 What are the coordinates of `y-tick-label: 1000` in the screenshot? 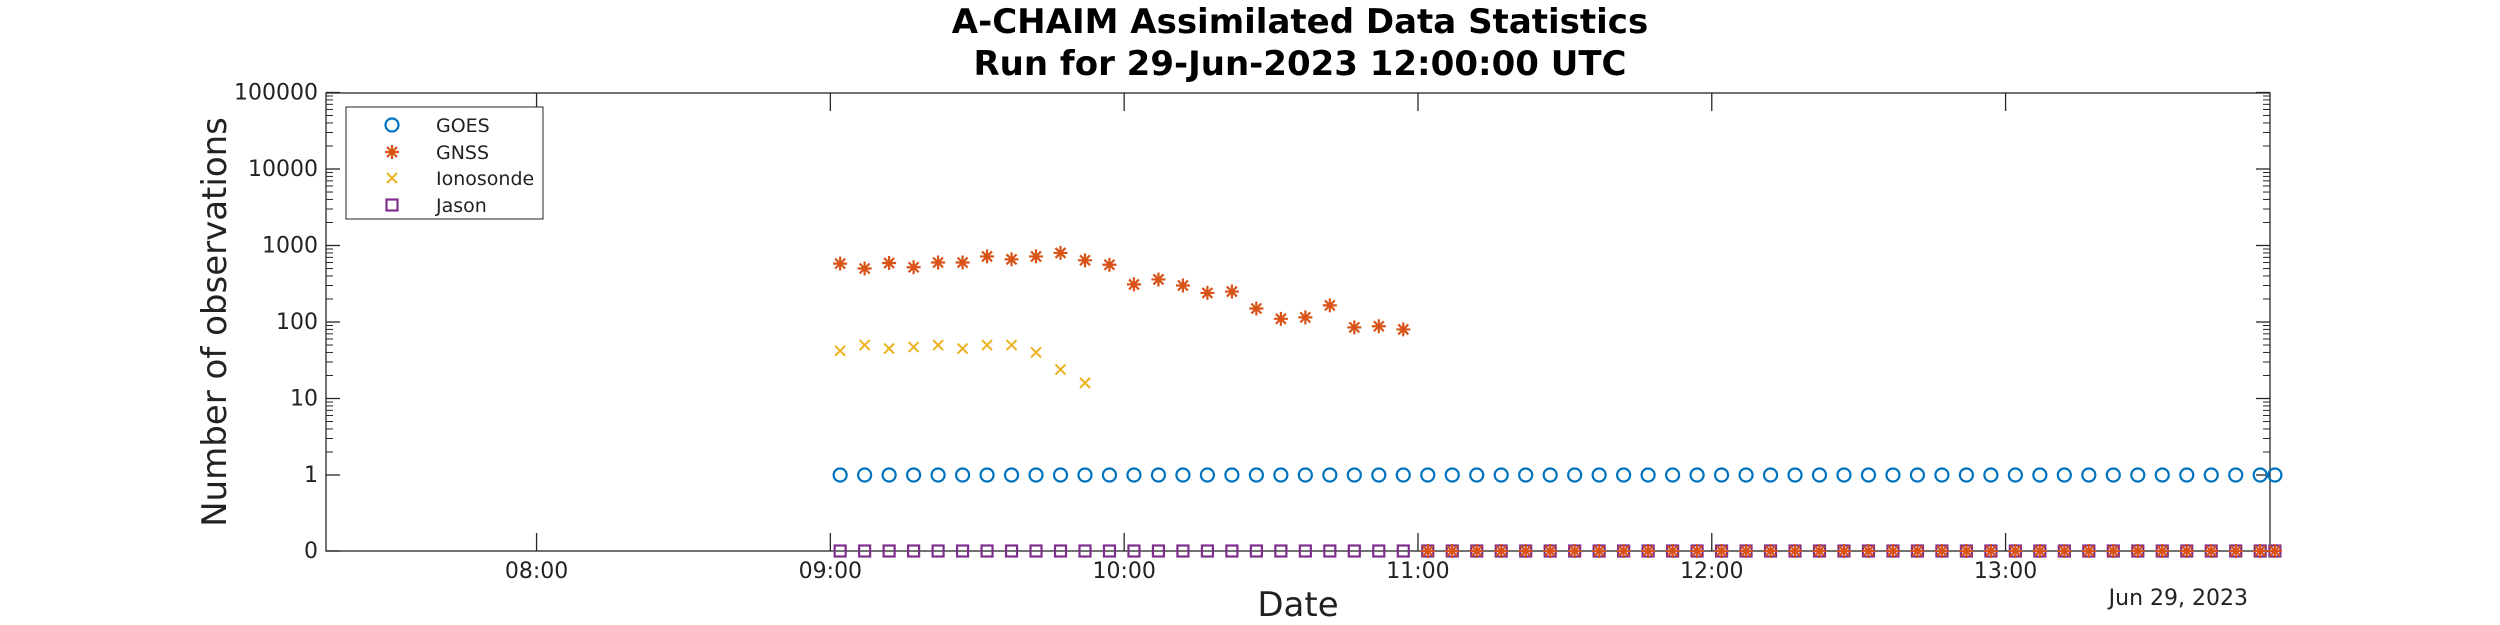 It's located at (290, 246).